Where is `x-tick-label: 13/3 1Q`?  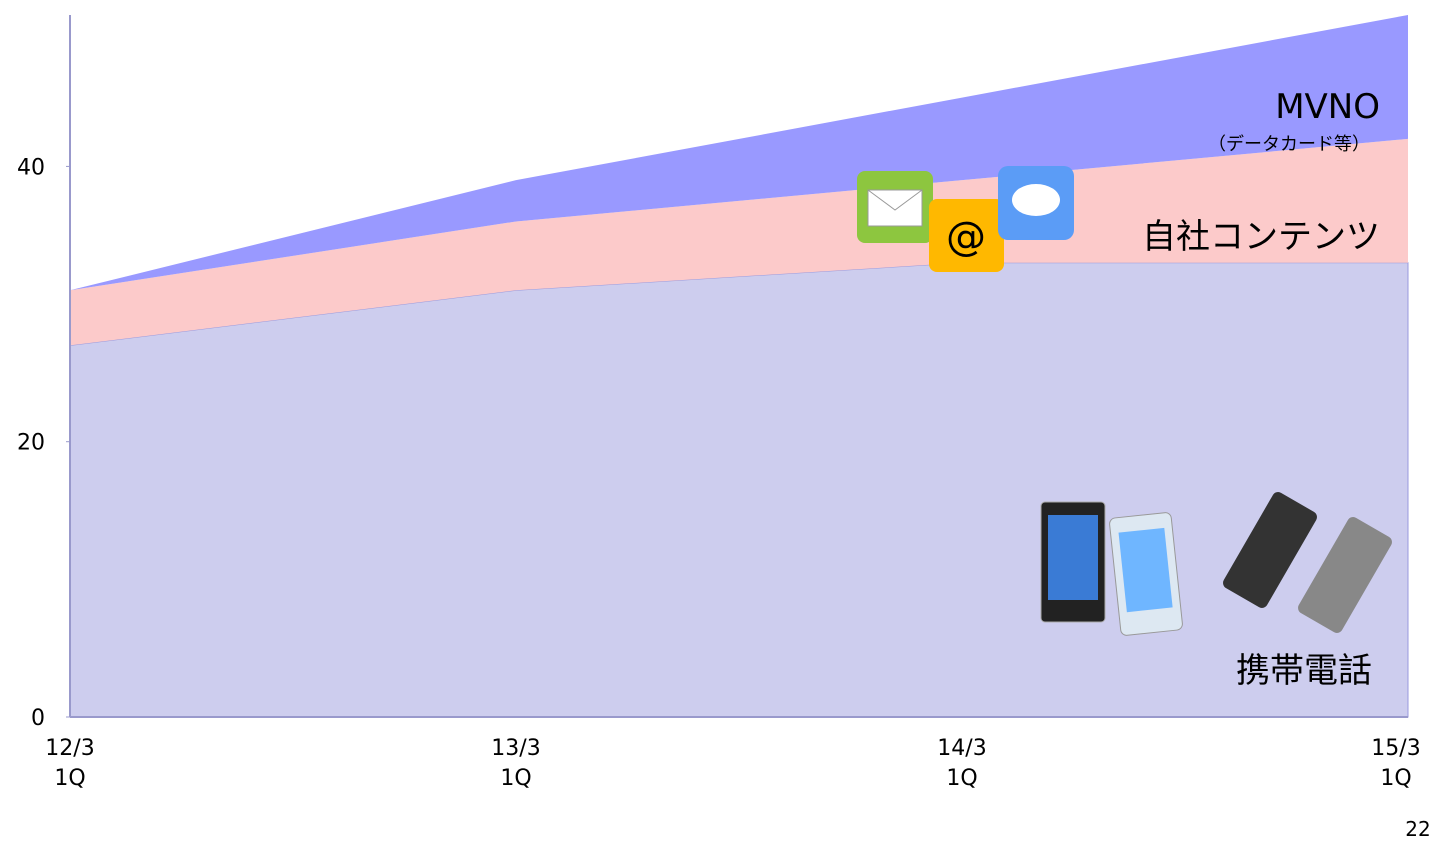
x-tick-label: 13/3 1Q is located at coordinates (515, 763).